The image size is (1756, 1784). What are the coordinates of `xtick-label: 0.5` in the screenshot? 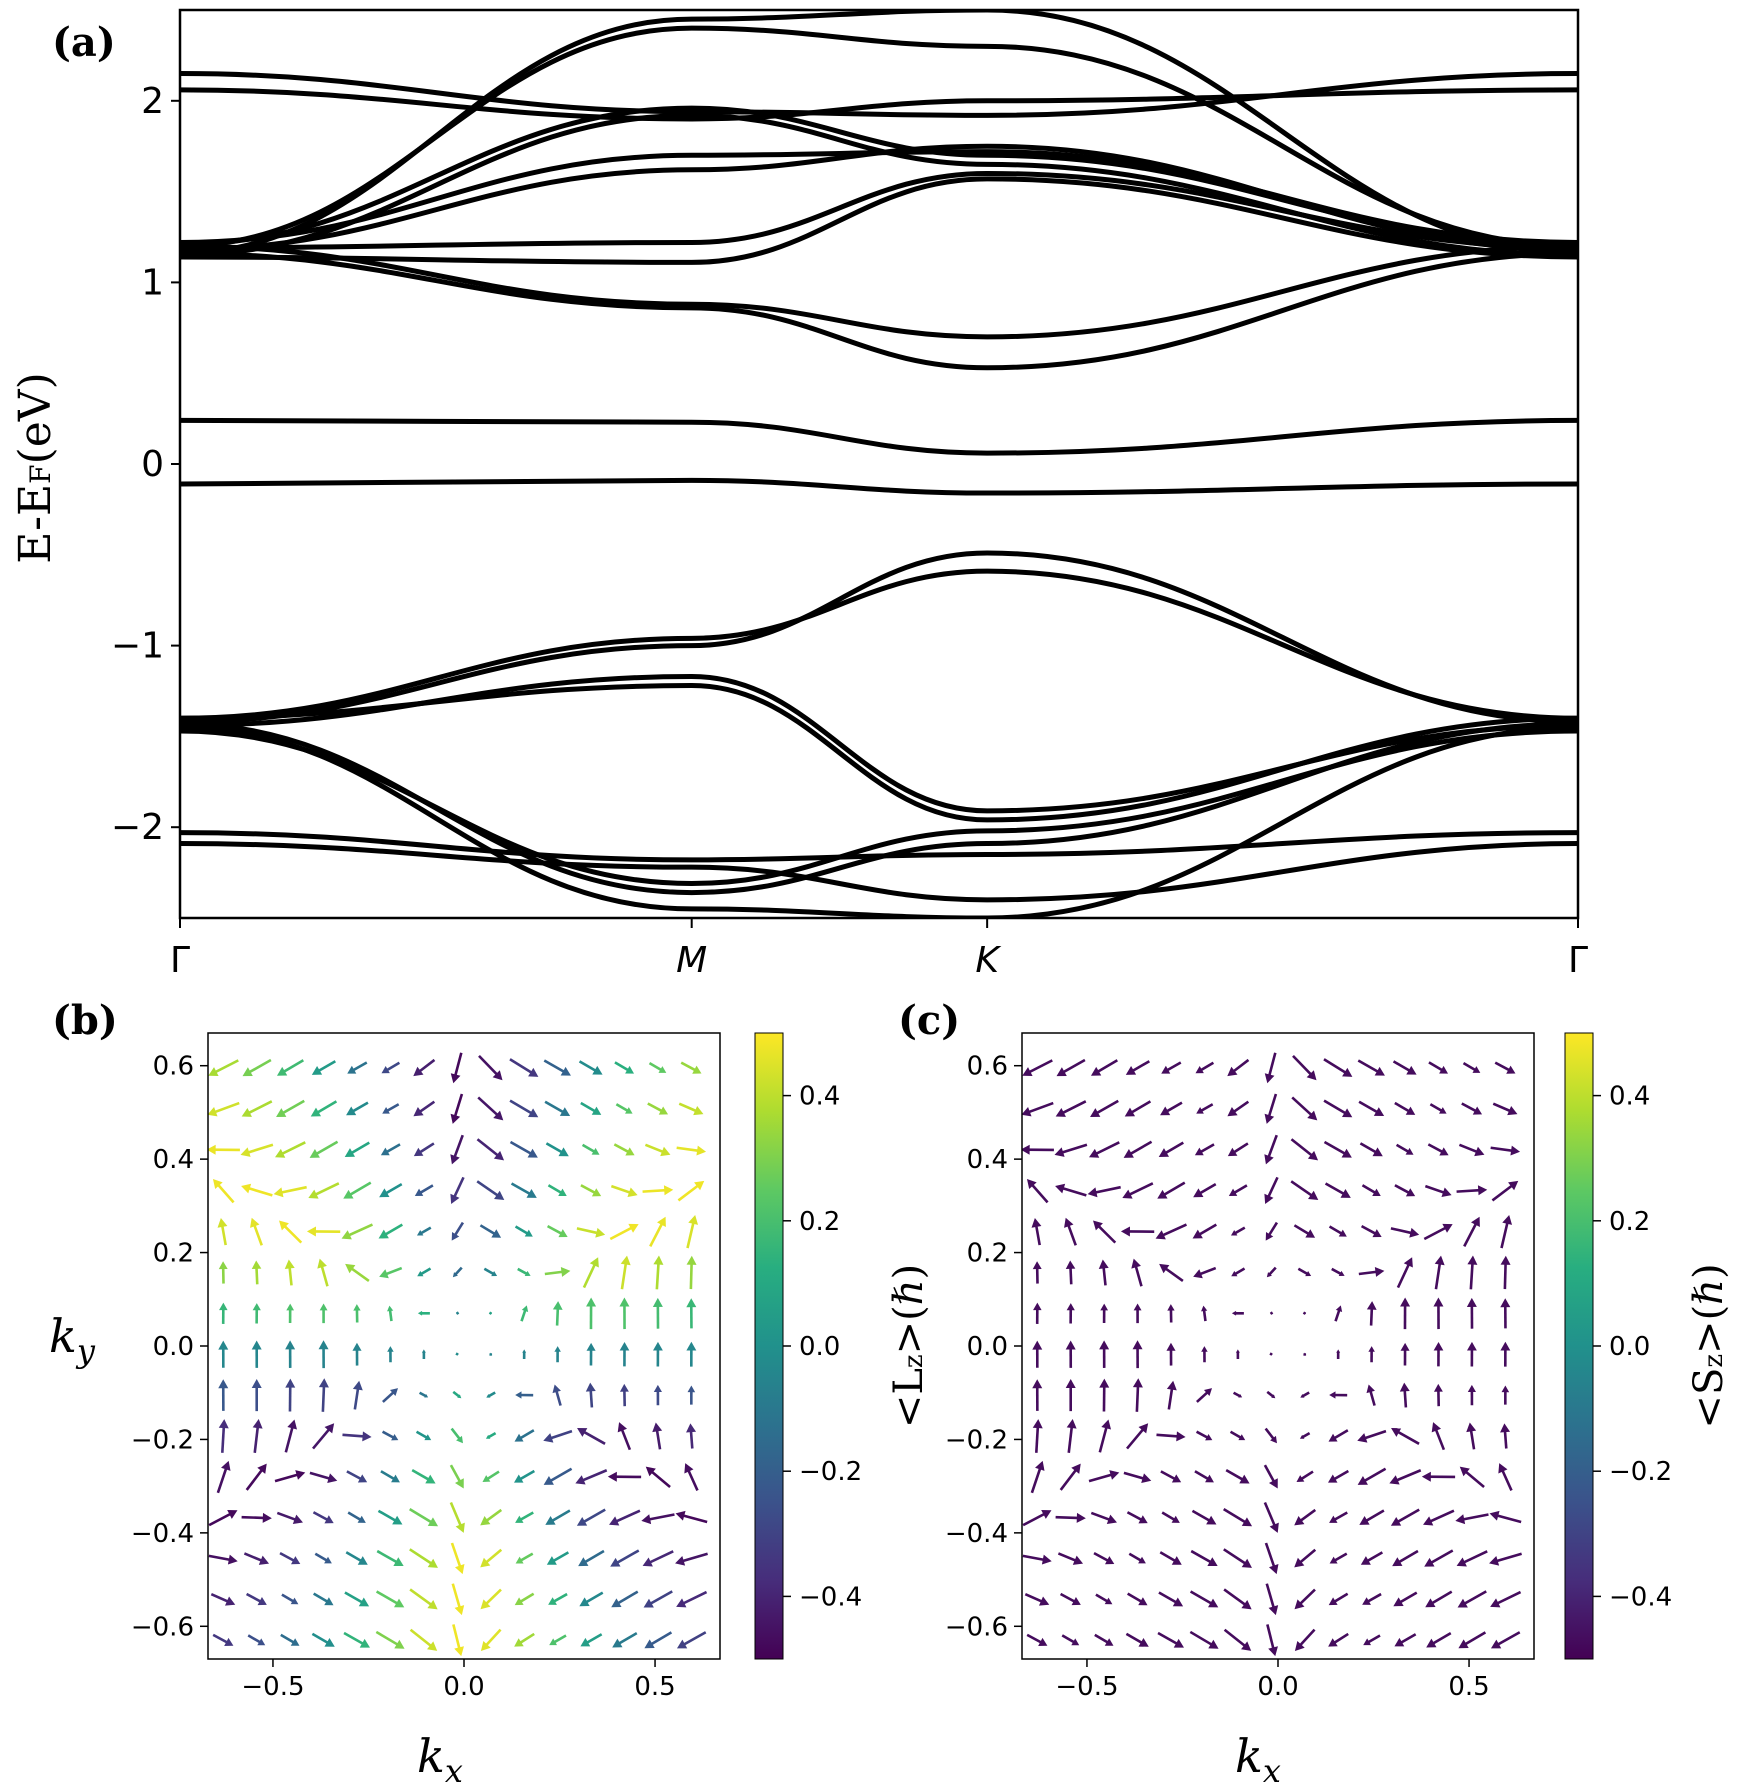 It's located at (1468, 1687).